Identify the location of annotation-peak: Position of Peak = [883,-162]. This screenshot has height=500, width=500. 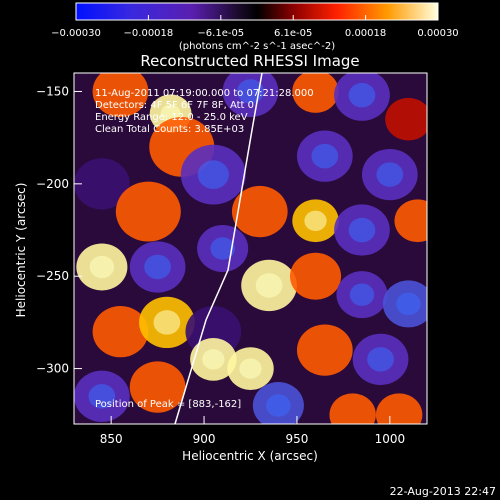
(168, 404).